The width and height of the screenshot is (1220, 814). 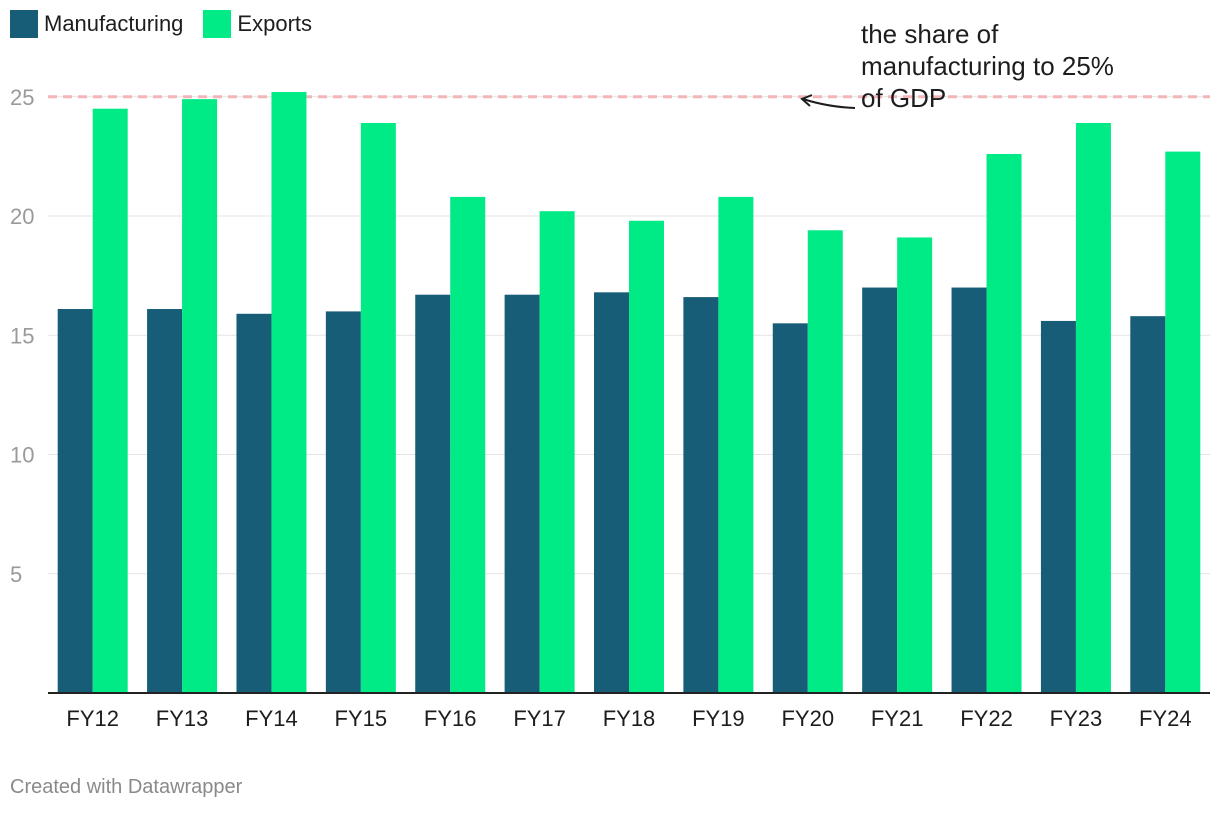 I want to click on legend-item-manufacturing: Manufacturing, so click(x=96, y=24).